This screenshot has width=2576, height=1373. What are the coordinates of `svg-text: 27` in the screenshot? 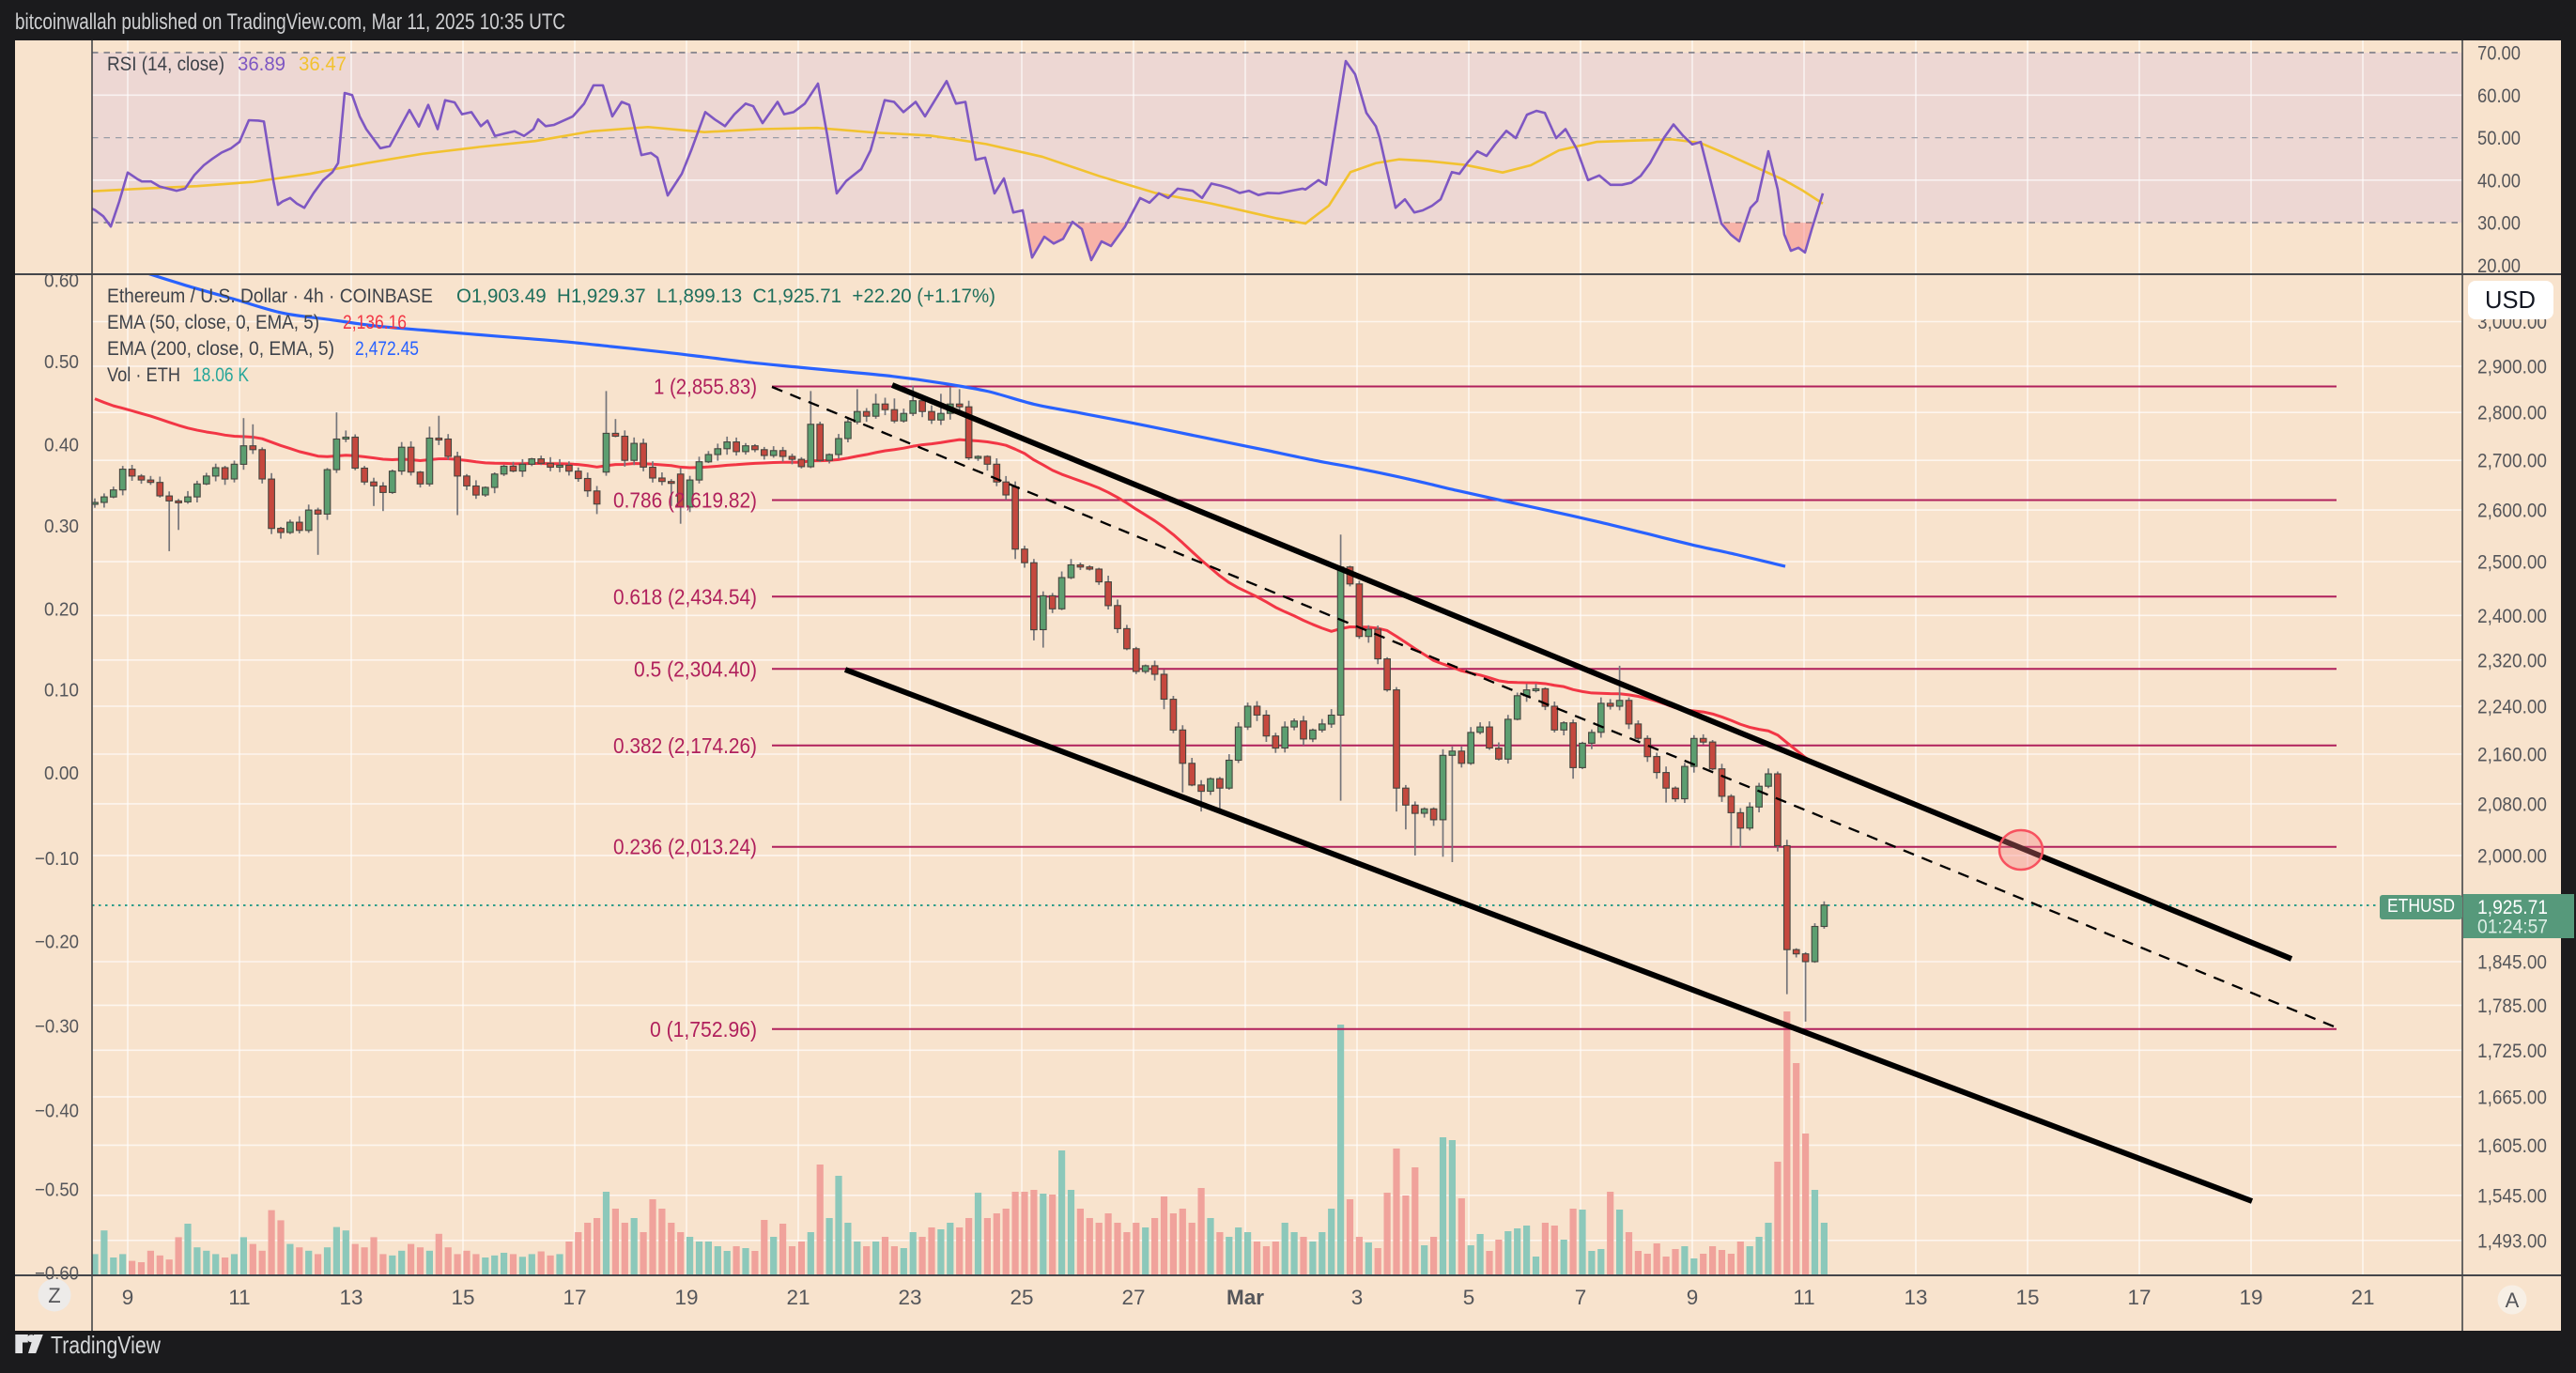 It's located at (1133, 1298).